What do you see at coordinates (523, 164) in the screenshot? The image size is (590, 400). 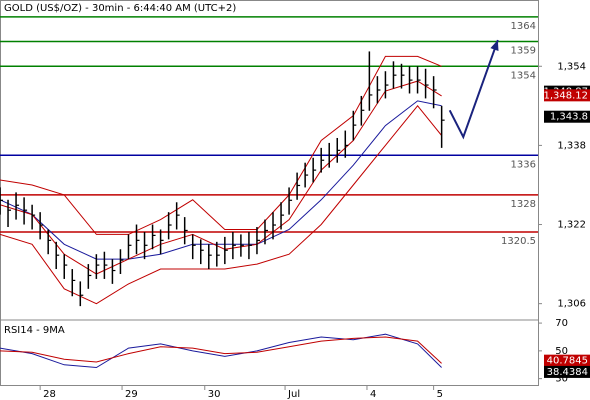 I see `level-label: 1336` at bounding box center [523, 164].